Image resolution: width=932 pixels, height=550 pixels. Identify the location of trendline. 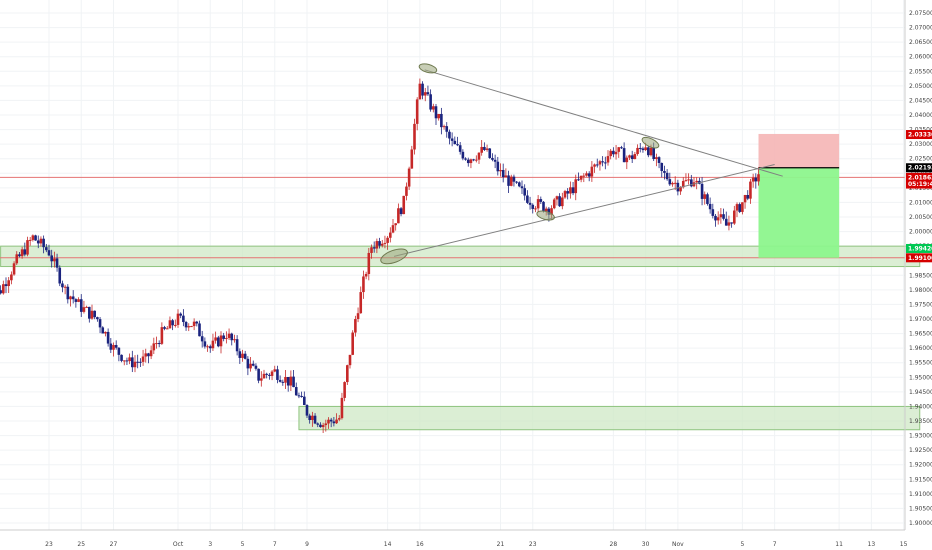
(603, 123).